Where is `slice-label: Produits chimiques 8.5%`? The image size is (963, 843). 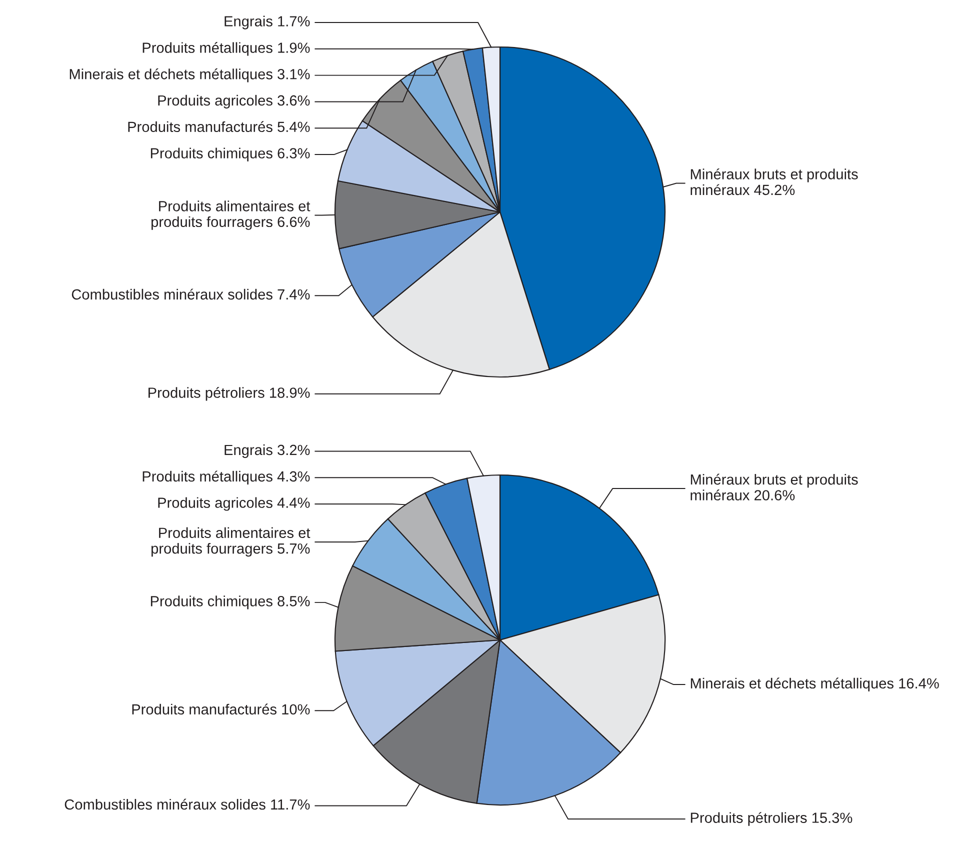
slice-label: Produits chimiques 8.5% is located at coordinates (230, 603).